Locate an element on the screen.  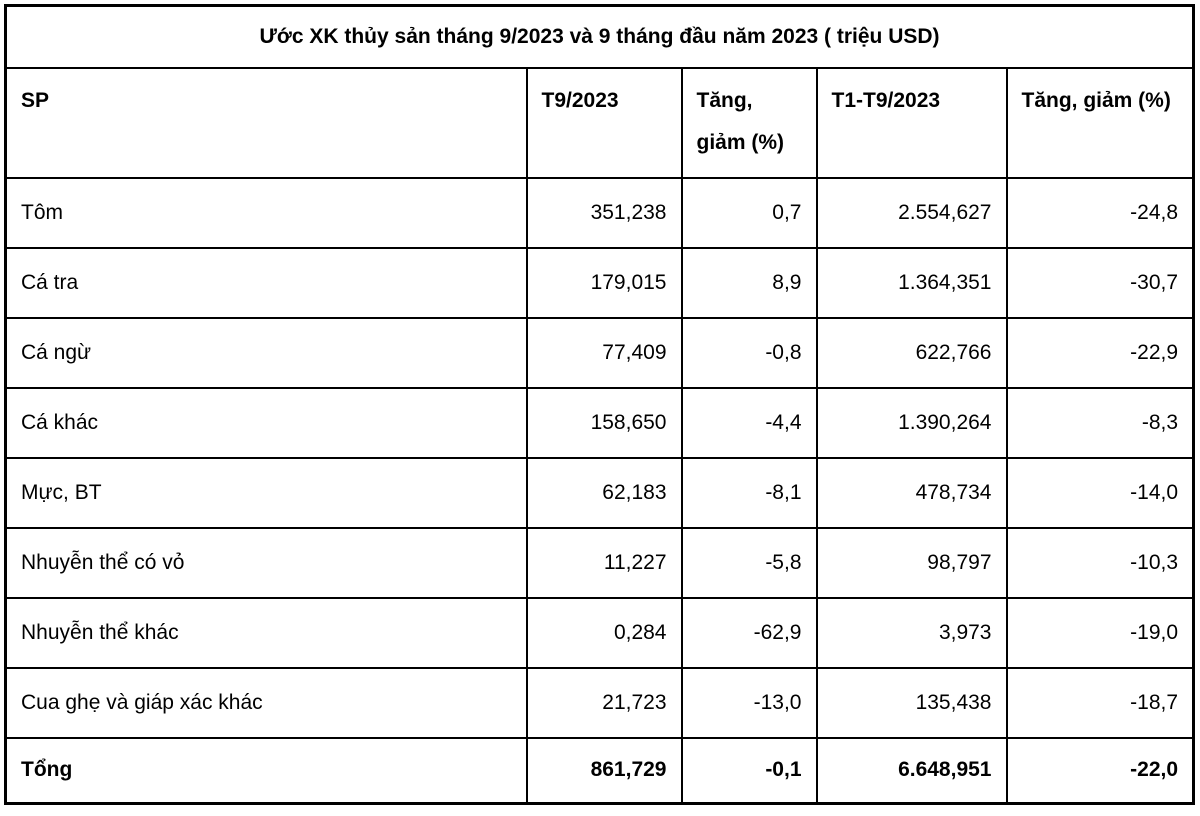
column-header-change-t1-t9: Tăng, giảm (%) is located at coordinates (1100, 122).